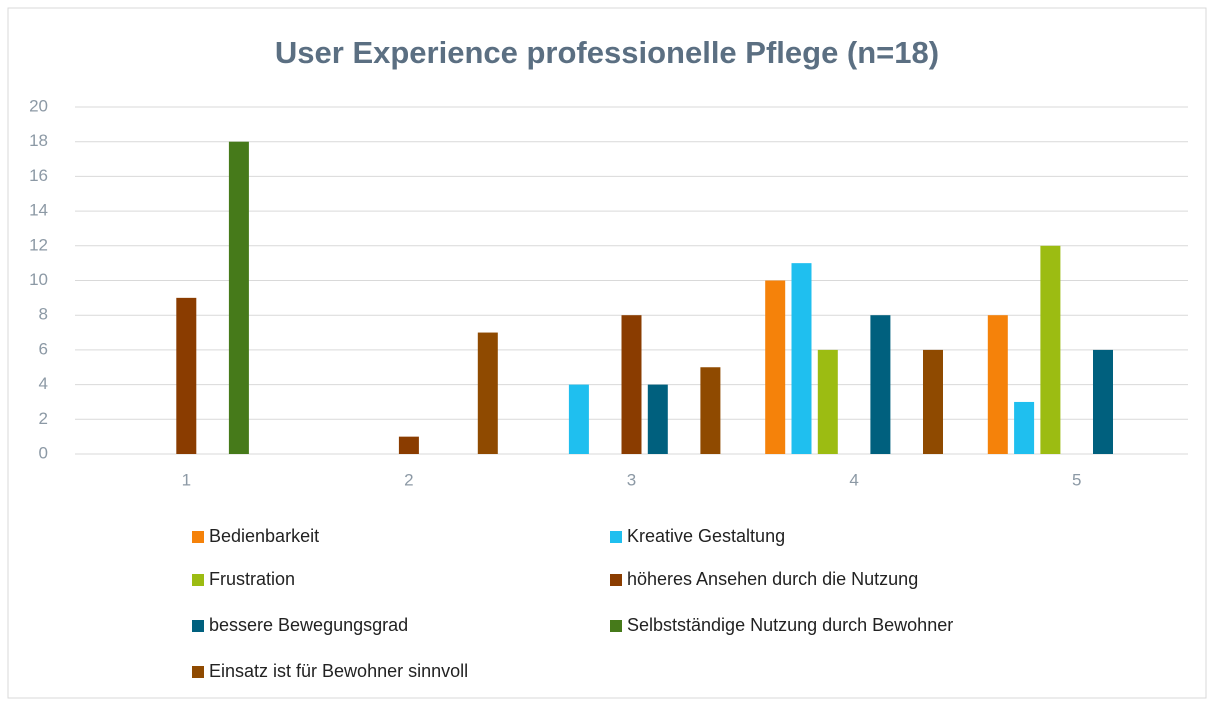 This screenshot has width=1214, height=705. Describe the element at coordinates (252, 579) in the screenshot. I see `legend-label: Frustration` at that location.